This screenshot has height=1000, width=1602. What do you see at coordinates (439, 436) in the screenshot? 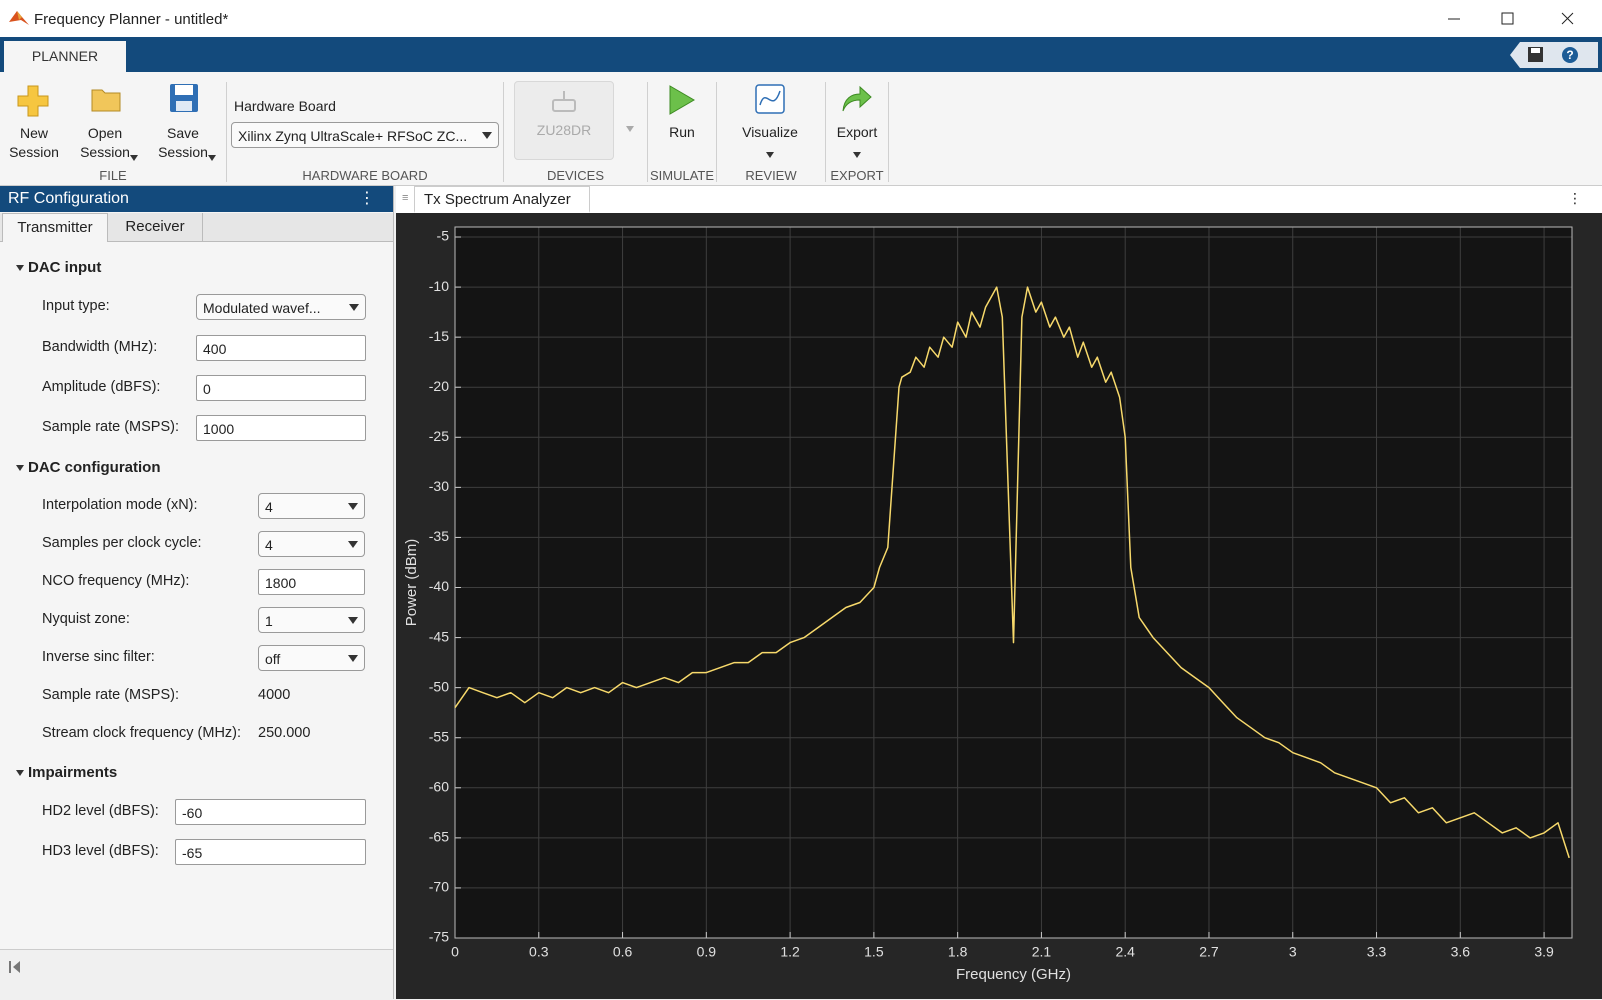
I see `y-tick-label: -25` at bounding box center [439, 436].